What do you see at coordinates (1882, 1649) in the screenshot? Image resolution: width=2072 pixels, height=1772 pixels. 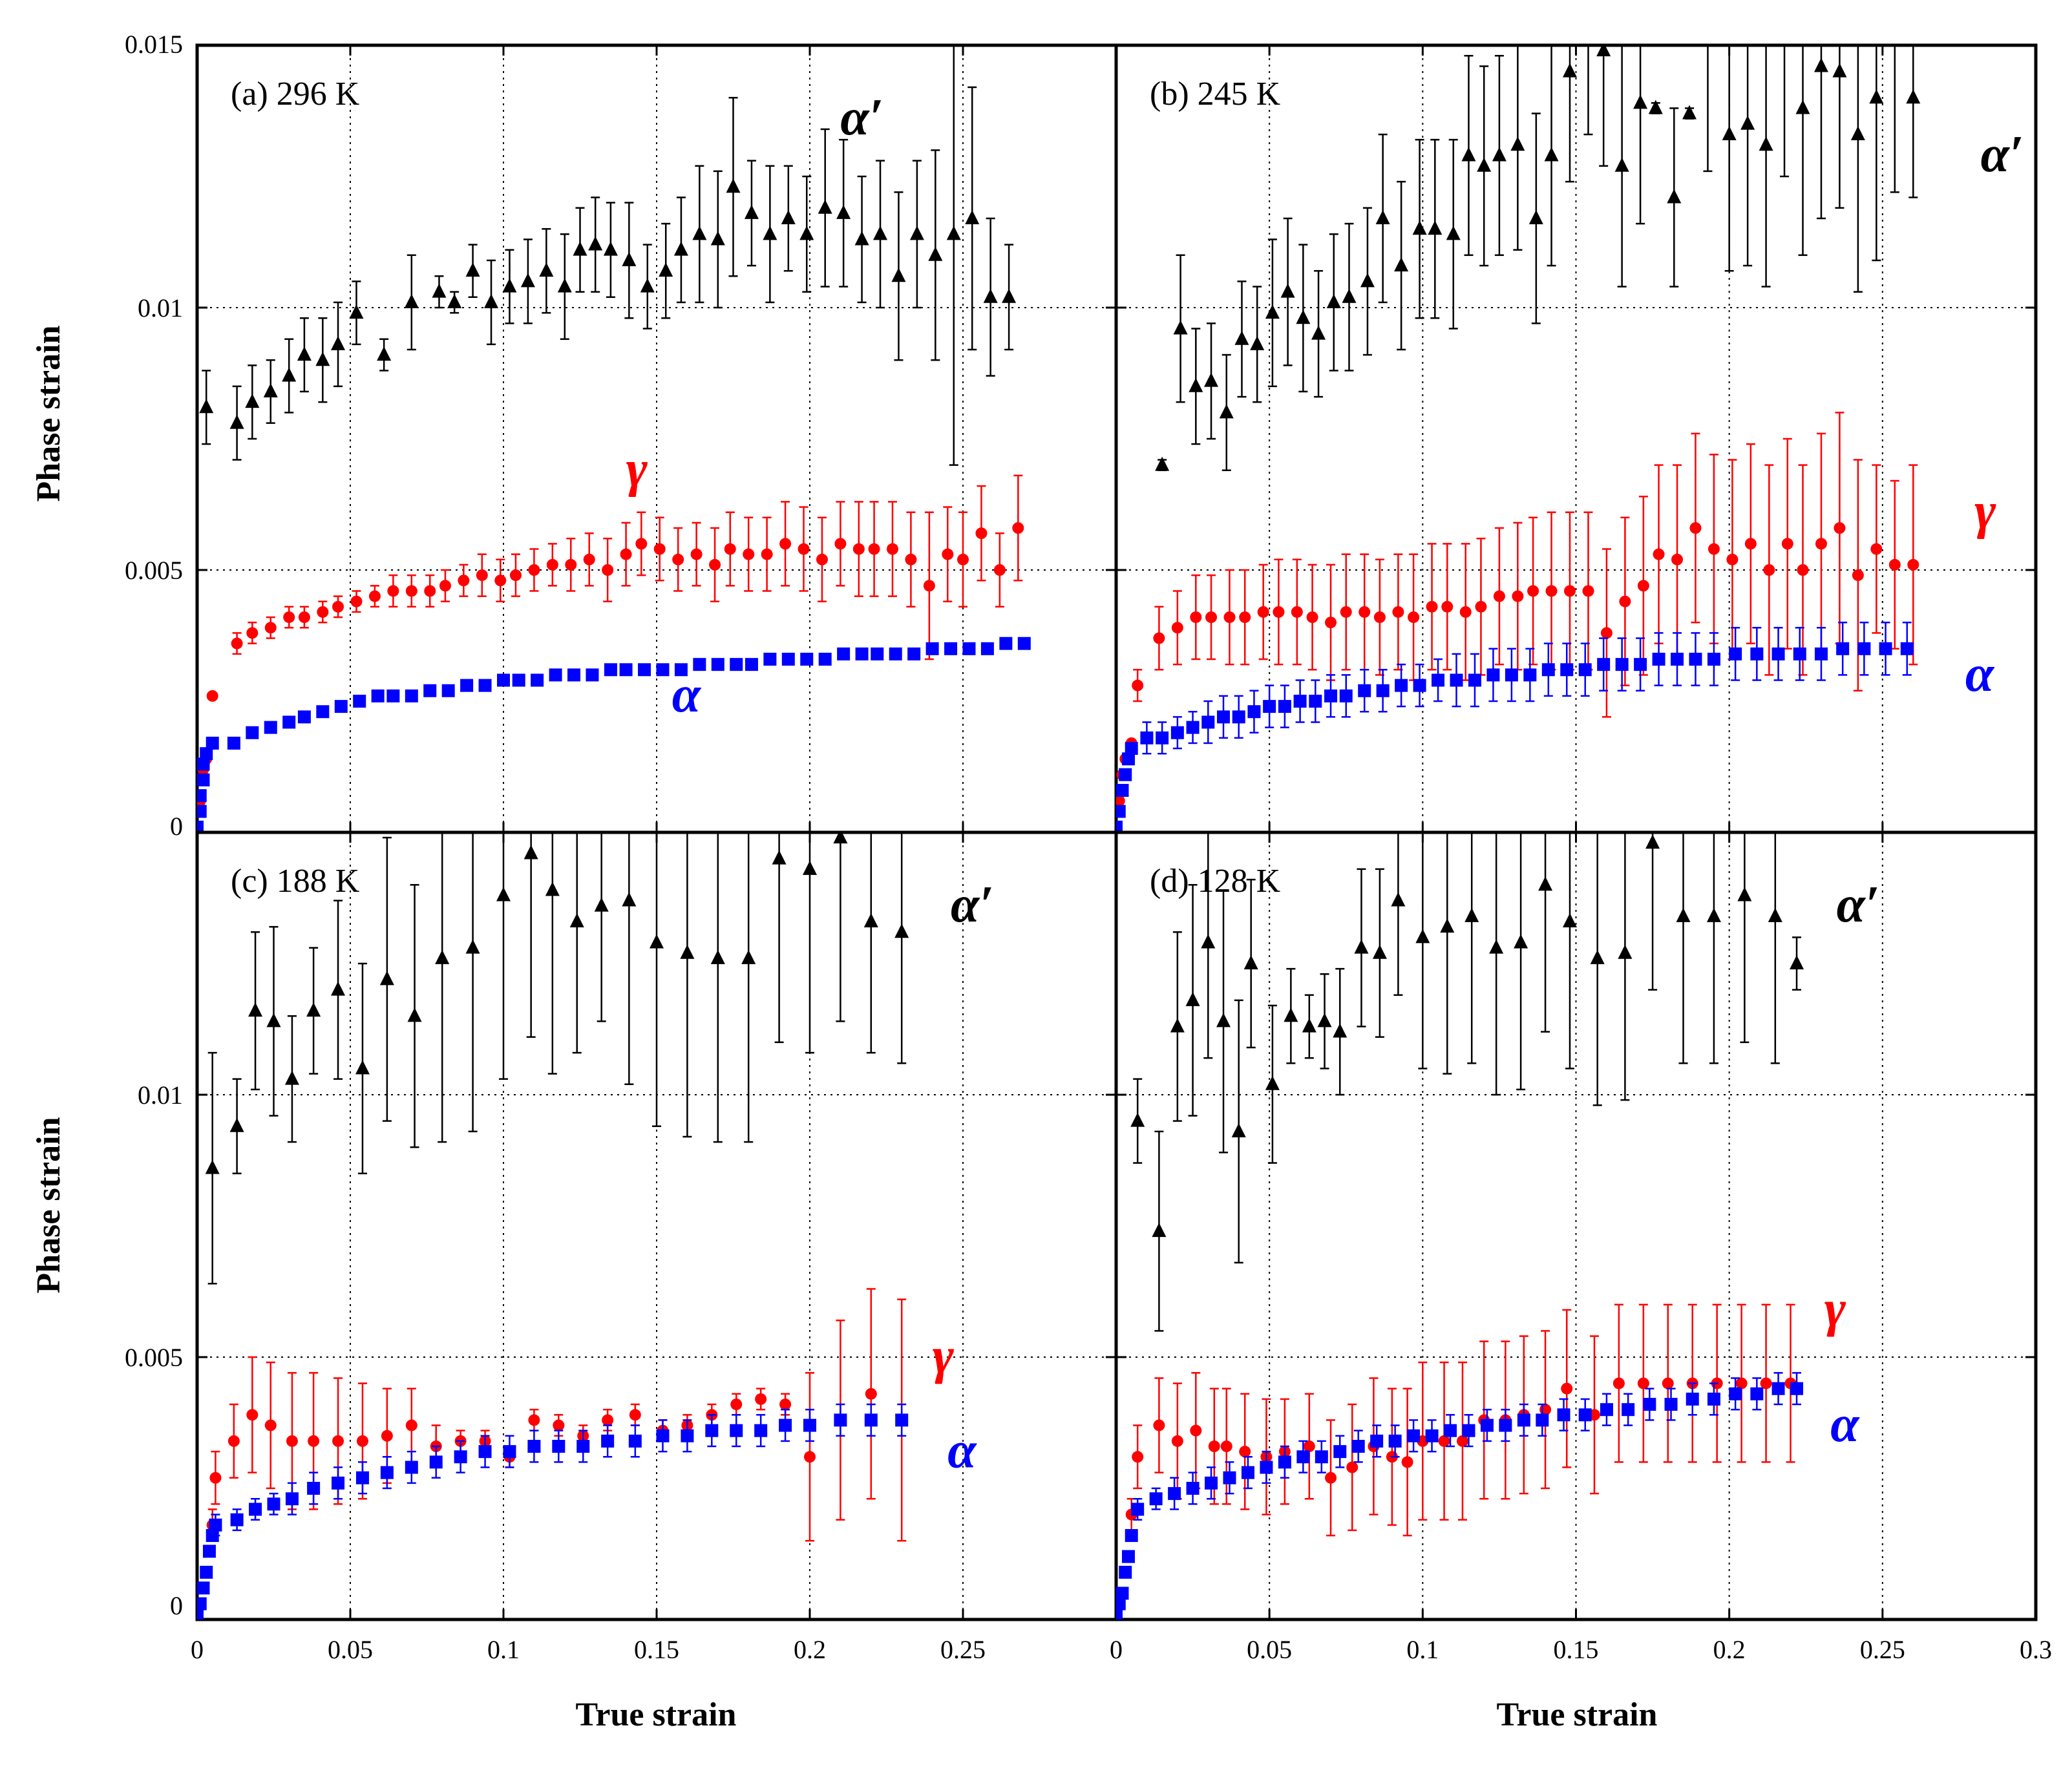 I see `x-tick-label: 0.25` at bounding box center [1882, 1649].